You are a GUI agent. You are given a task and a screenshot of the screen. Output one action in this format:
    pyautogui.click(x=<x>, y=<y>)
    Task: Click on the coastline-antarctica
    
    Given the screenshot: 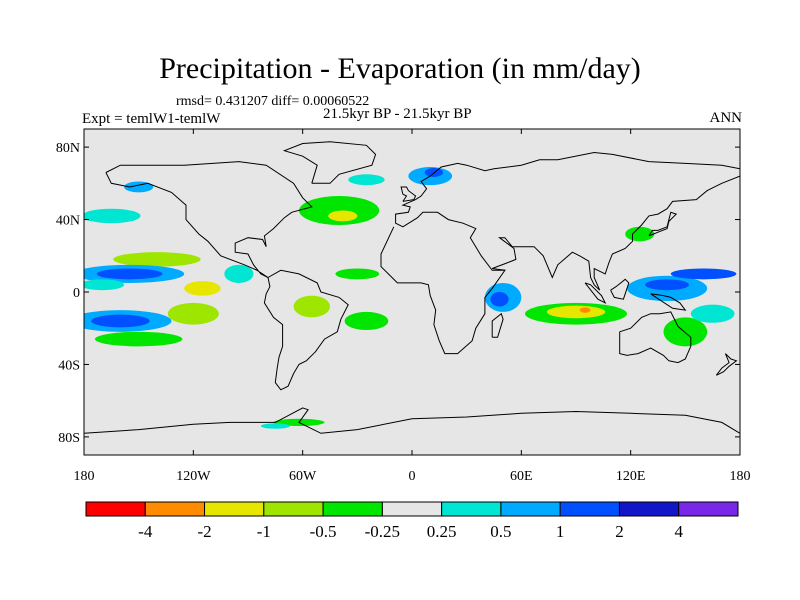 What is the action you would take?
    pyautogui.click(x=412, y=420)
    